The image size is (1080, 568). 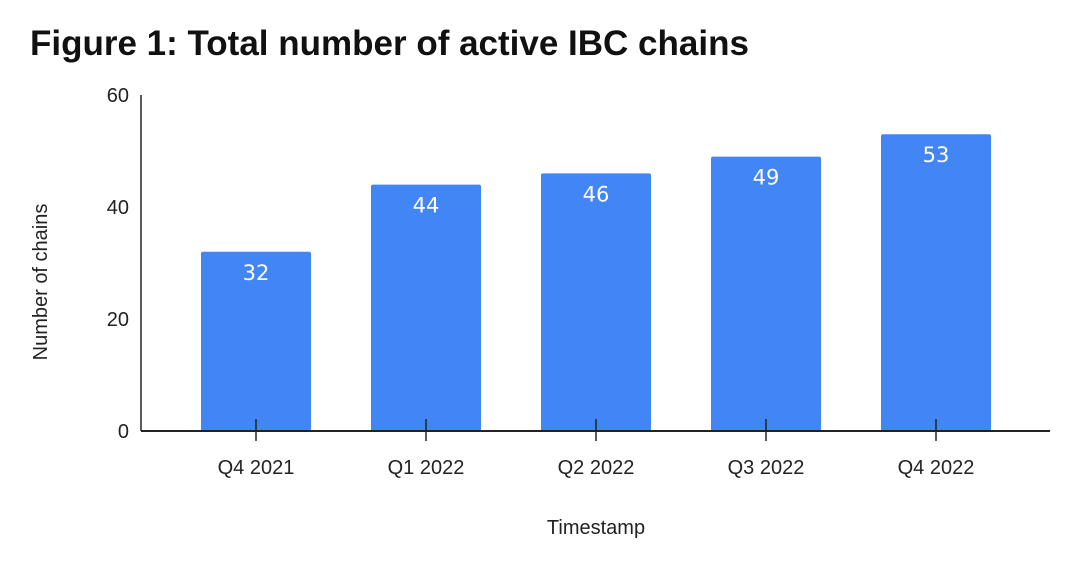 I want to click on bar-q1-2022, so click(x=426, y=307).